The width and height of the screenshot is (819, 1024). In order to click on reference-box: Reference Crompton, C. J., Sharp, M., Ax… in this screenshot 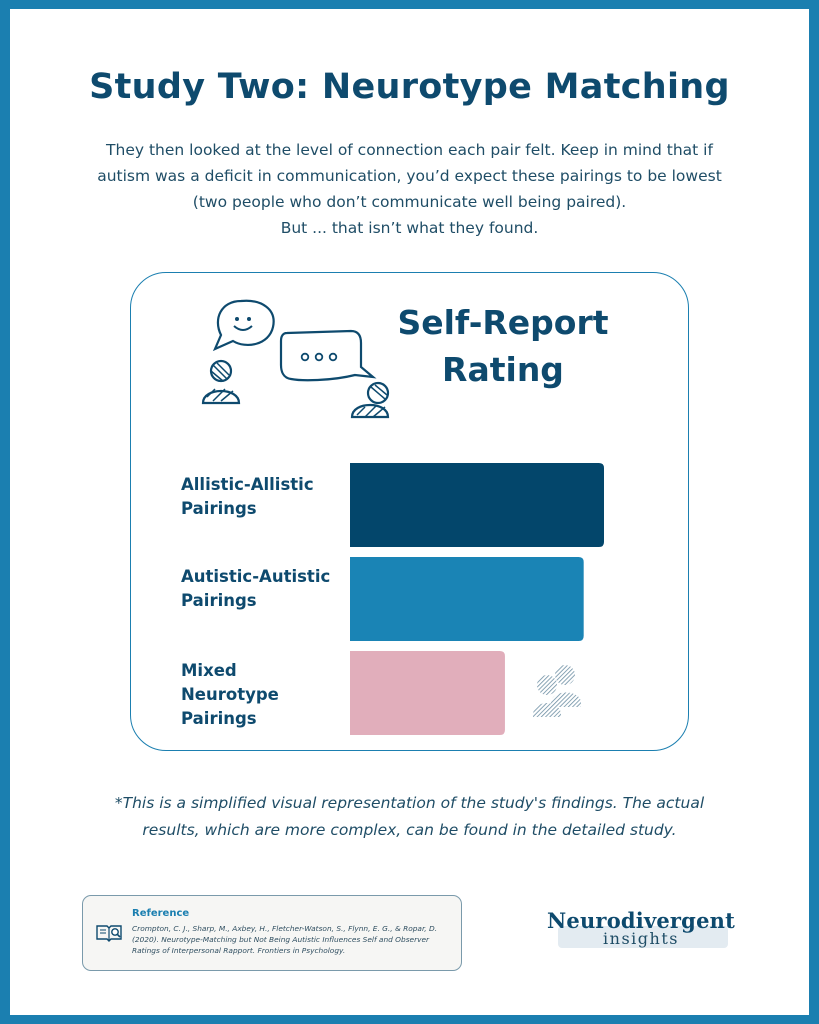, I will do `click(272, 933)`.